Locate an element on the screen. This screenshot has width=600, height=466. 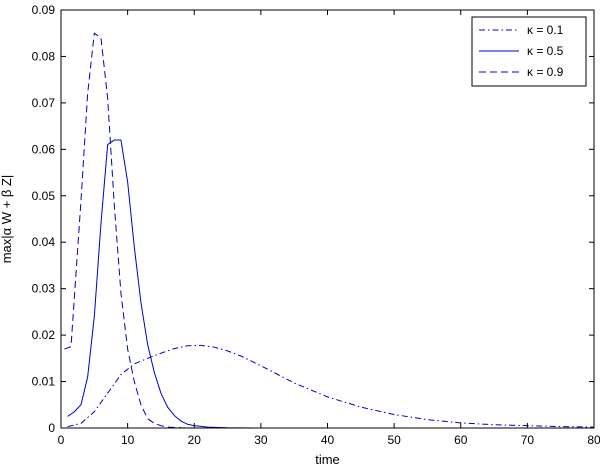
y-tick-label: 0.09 is located at coordinates (44, 10).